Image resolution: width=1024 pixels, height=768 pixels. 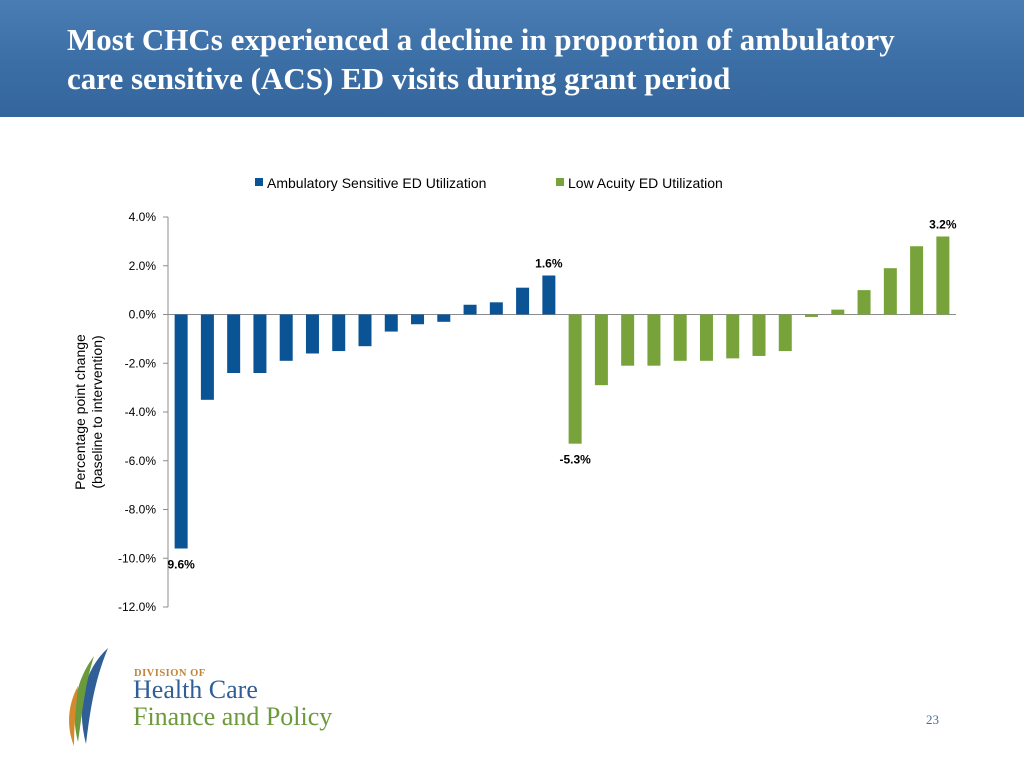 What do you see at coordinates (88, 697) in the screenshot?
I see `division-logo-icon` at bounding box center [88, 697].